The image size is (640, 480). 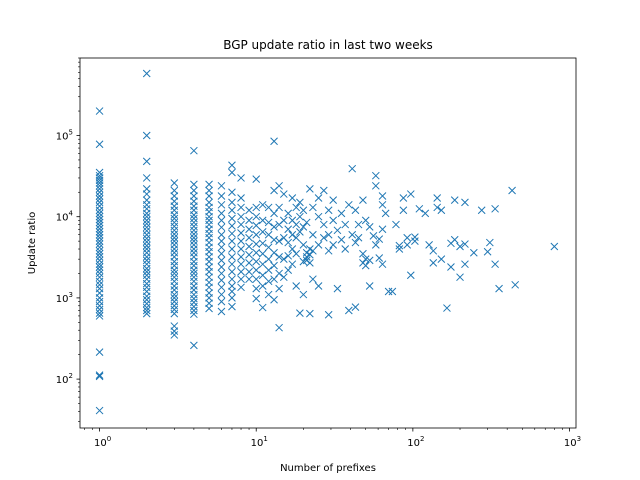 What do you see at coordinates (65, 217) in the screenshot?
I see `y-tick-label: 10⁴` at bounding box center [65, 217].